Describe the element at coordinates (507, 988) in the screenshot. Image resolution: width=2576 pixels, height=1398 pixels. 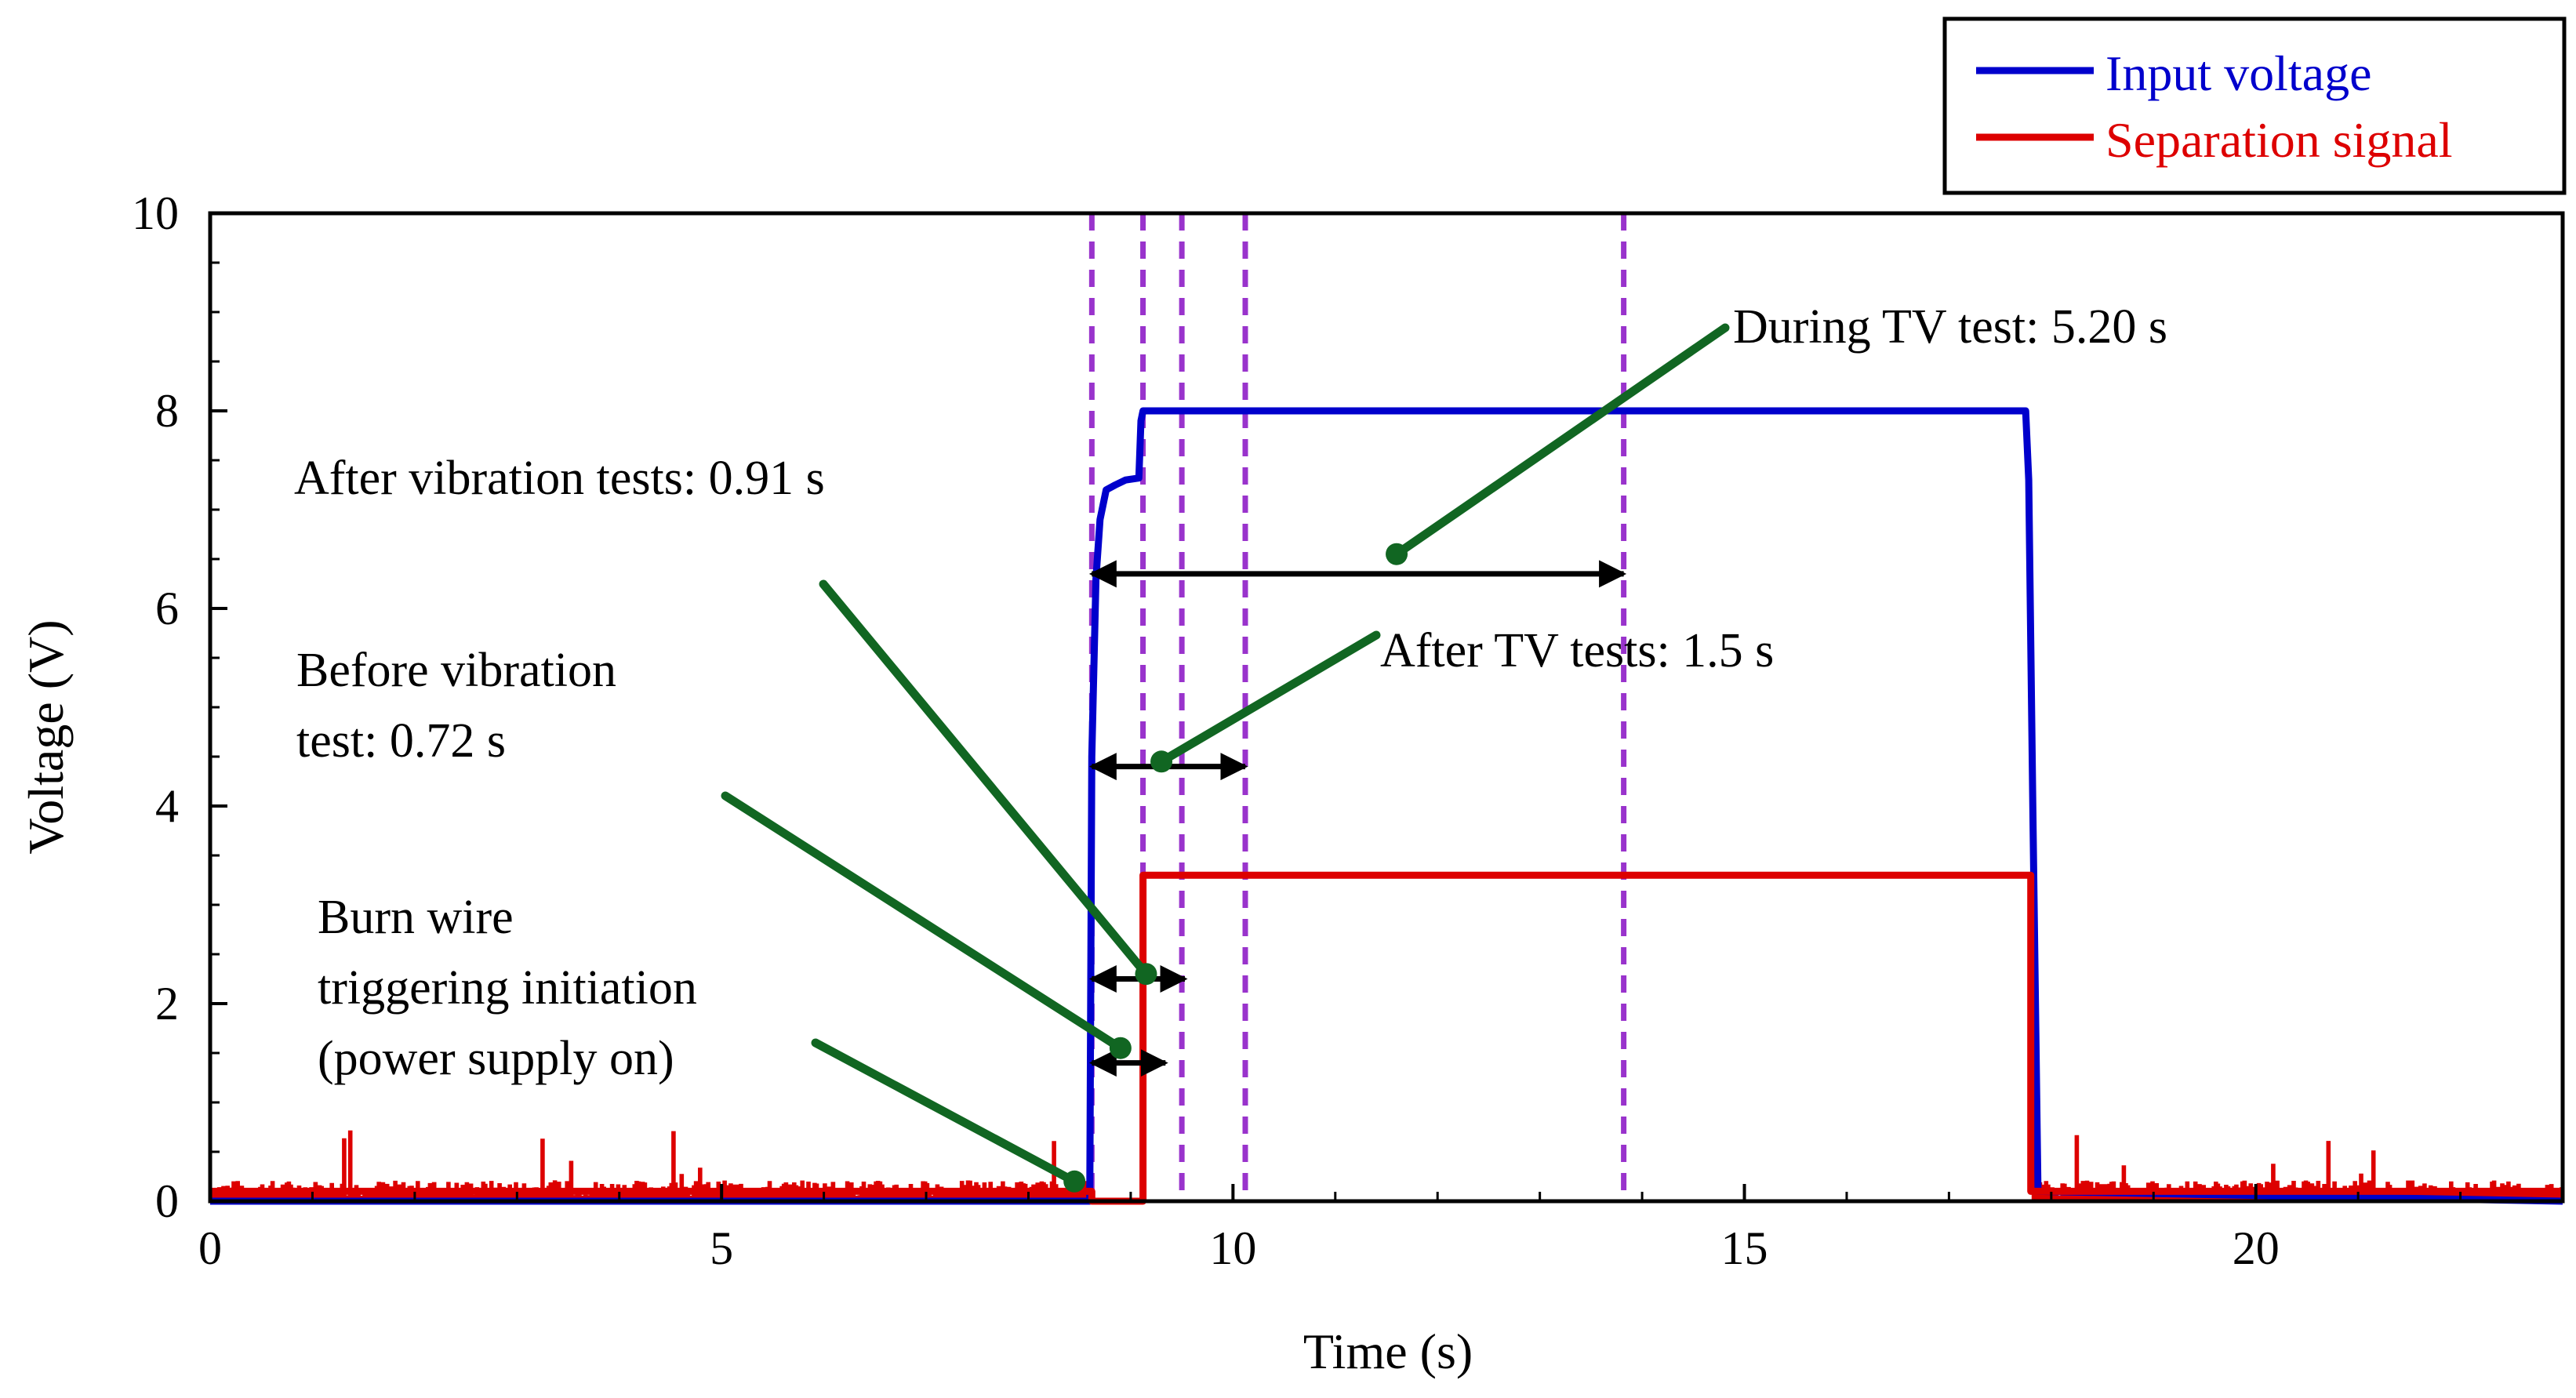
I see `annotation-burn-wire-line2: triggering initiation` at that location.